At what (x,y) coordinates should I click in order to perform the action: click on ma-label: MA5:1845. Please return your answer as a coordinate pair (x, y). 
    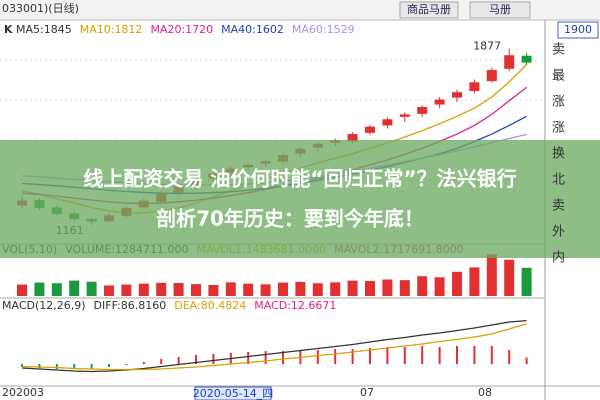
    Looking at the image, I should click on (44, 29).